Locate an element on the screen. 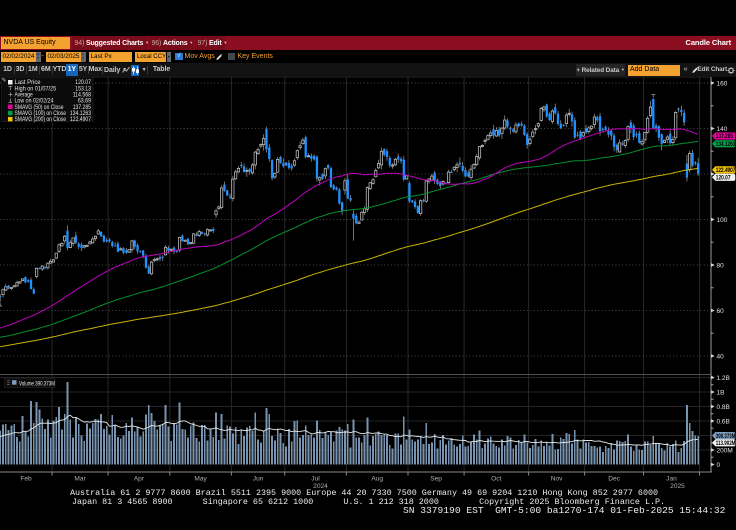 The width and height of the screenshot is (736, 530). svg-text: 80 is located at coordinates (721, 265).